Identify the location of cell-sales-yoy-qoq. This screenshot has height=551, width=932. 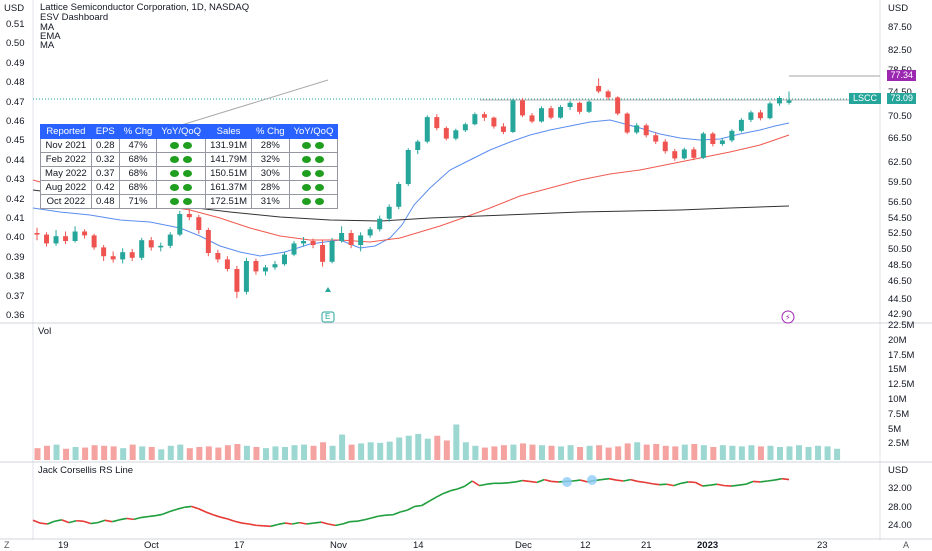
(313, 160).